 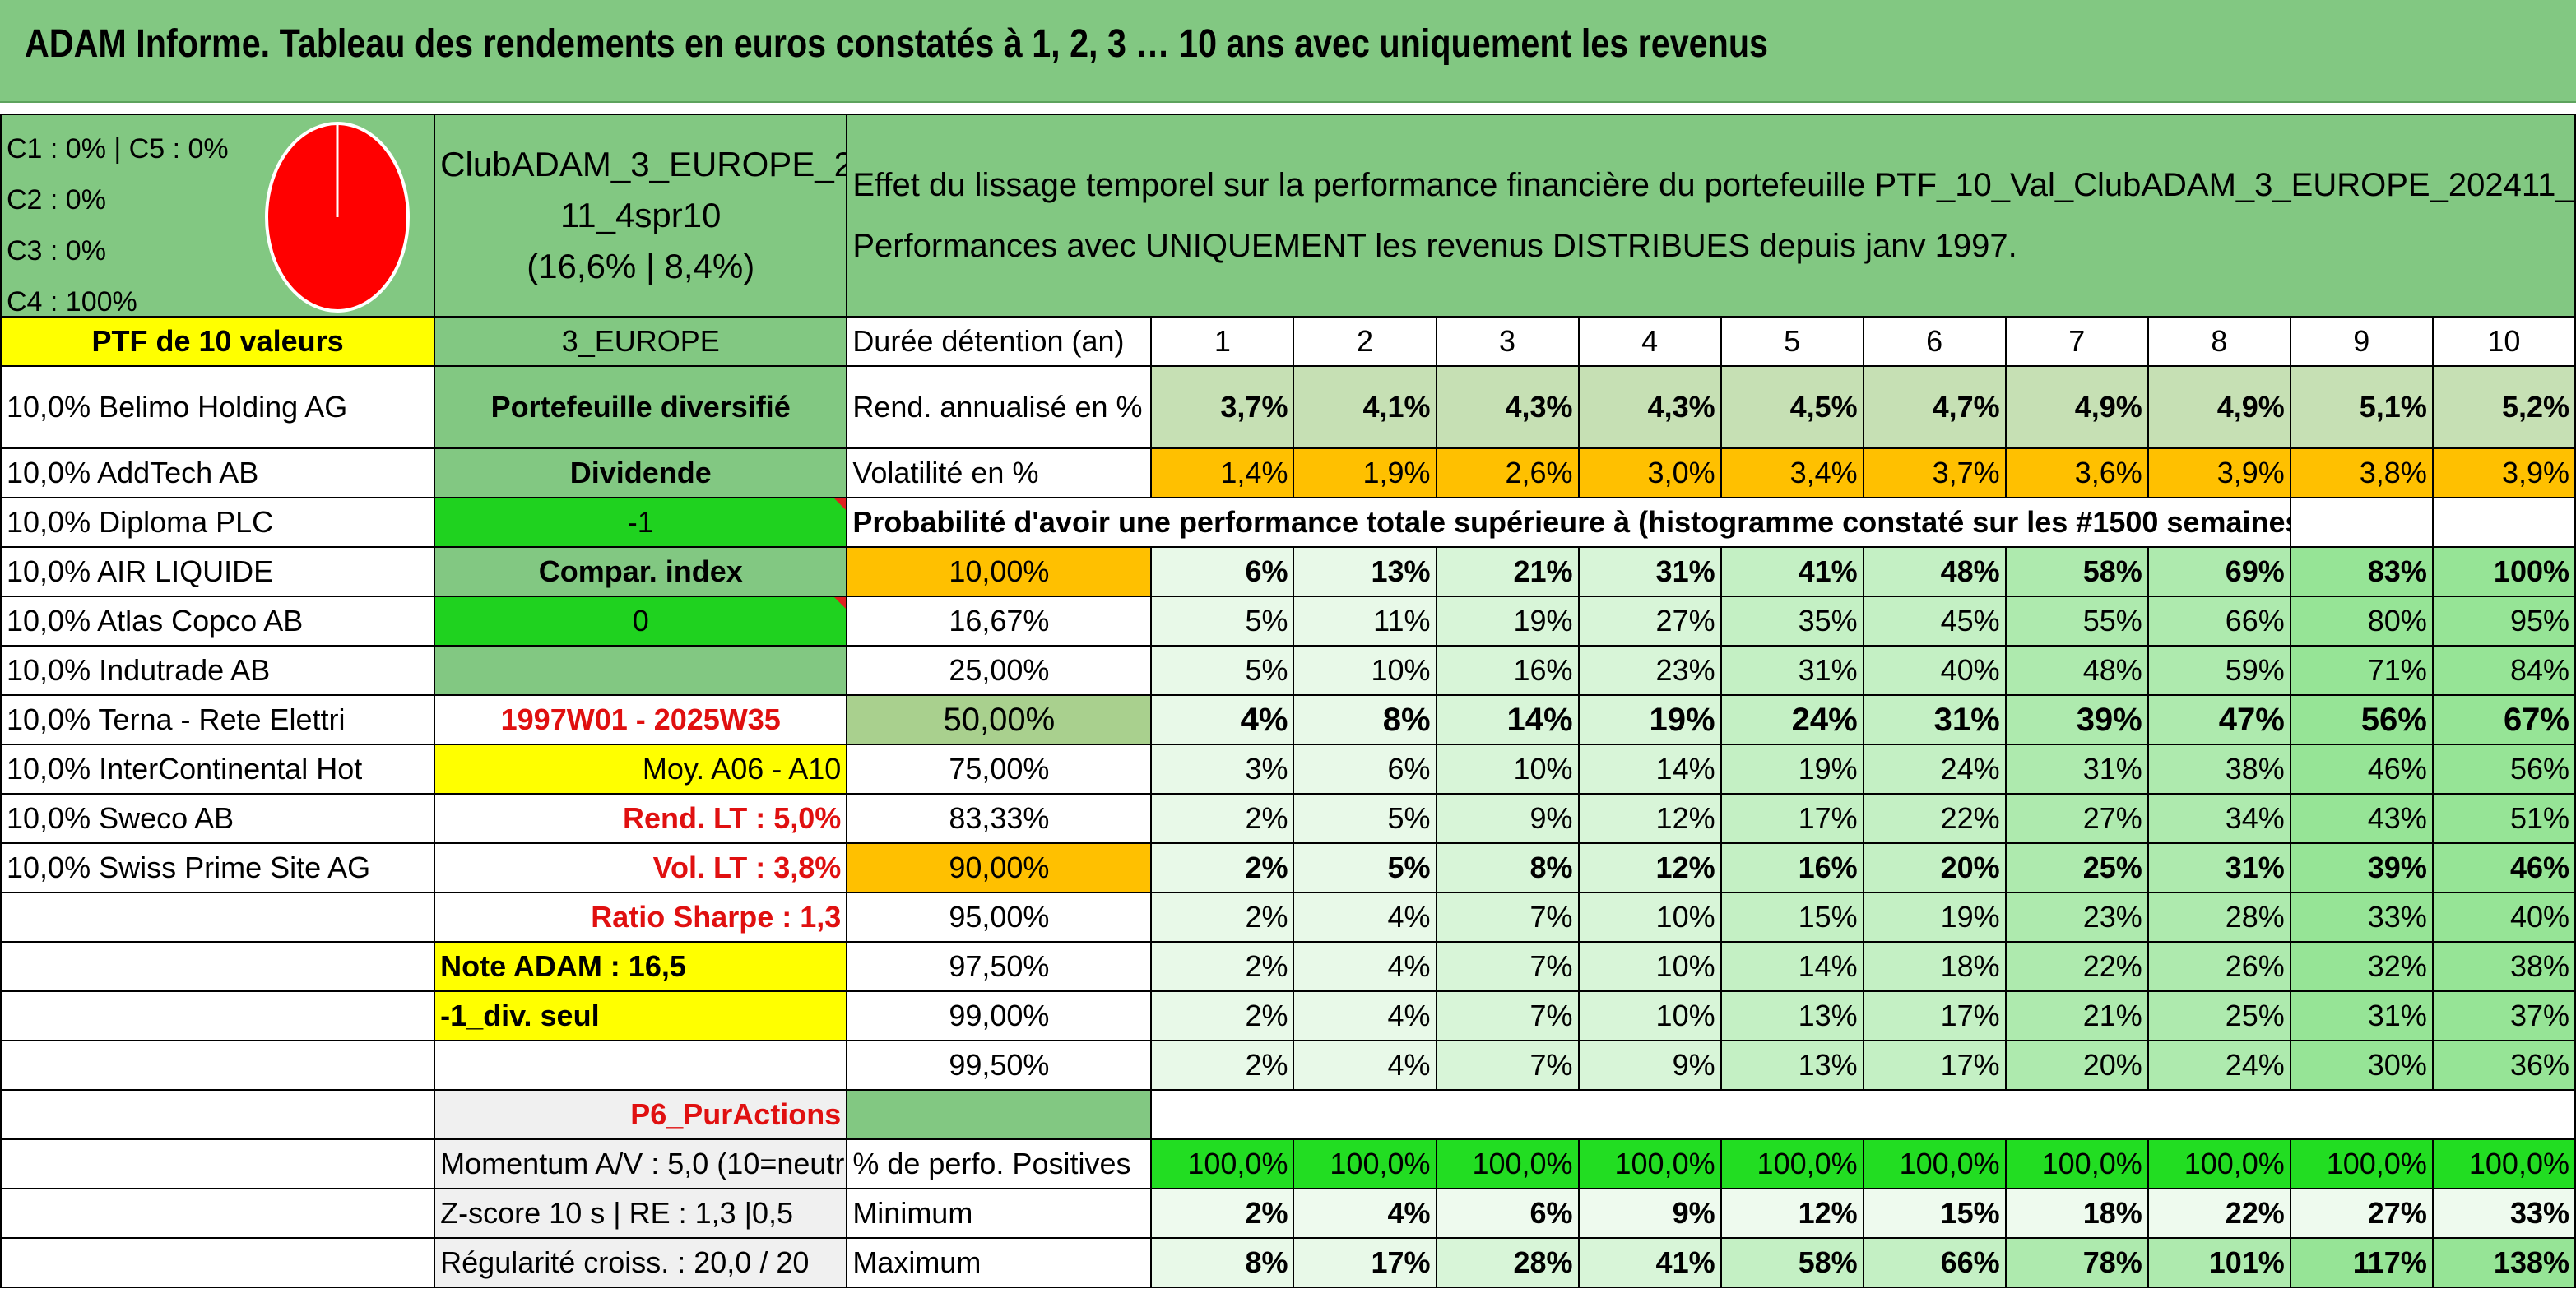 What do you see at coordinates (2076, 1213) in the screenshot?
I see `minimum-value: 18%` at bounding box center [2076, 1213].